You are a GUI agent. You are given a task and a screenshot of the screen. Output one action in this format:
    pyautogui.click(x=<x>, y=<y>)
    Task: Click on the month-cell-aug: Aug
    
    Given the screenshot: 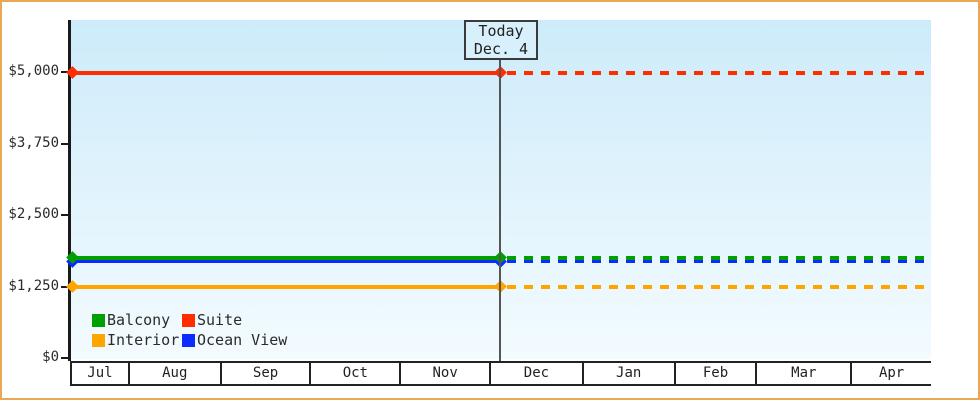 What is the action you would take?
    pyautogui.click(x=176, y=373)
    